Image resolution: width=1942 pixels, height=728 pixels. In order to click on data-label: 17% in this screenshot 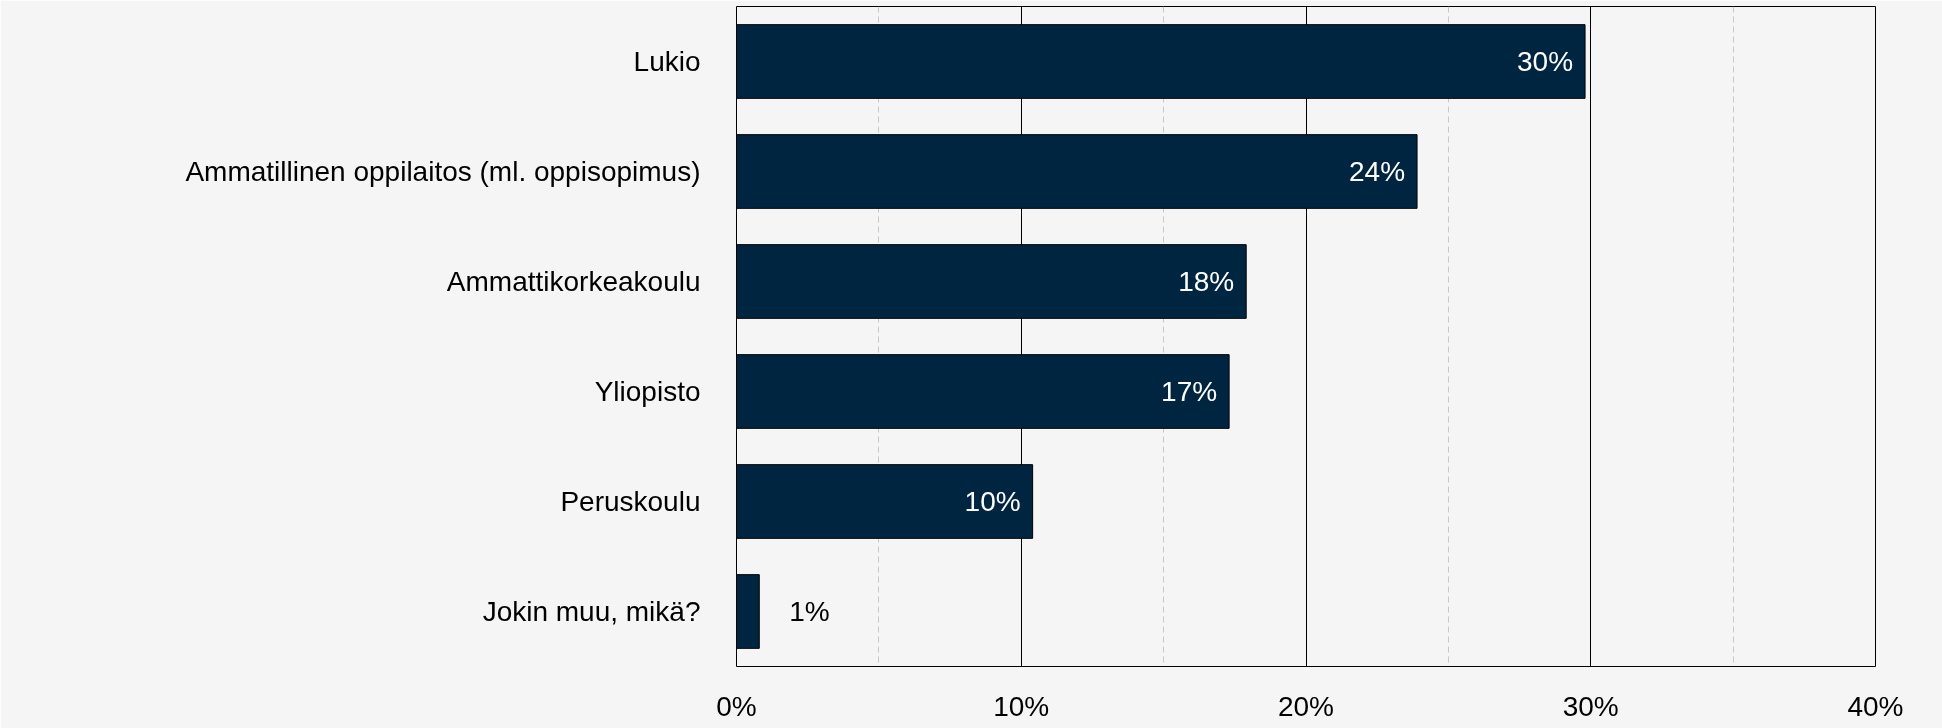, I will do `click(1189, 391)`.